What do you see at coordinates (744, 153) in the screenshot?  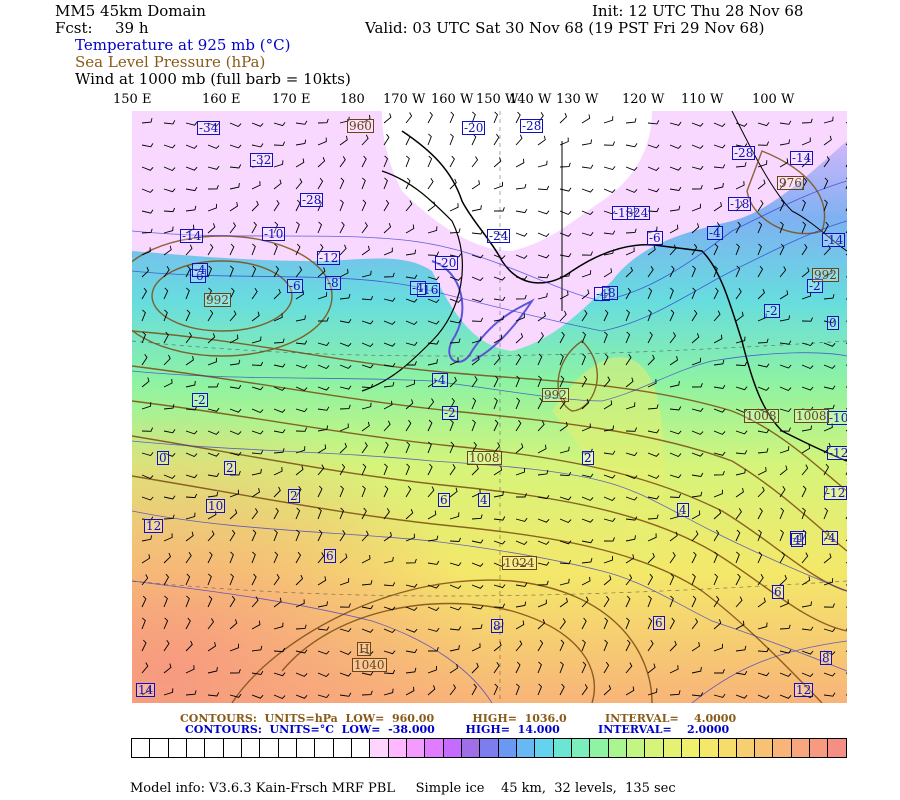 I see `isotherm-label: -28` at bounding box center [744, 153].